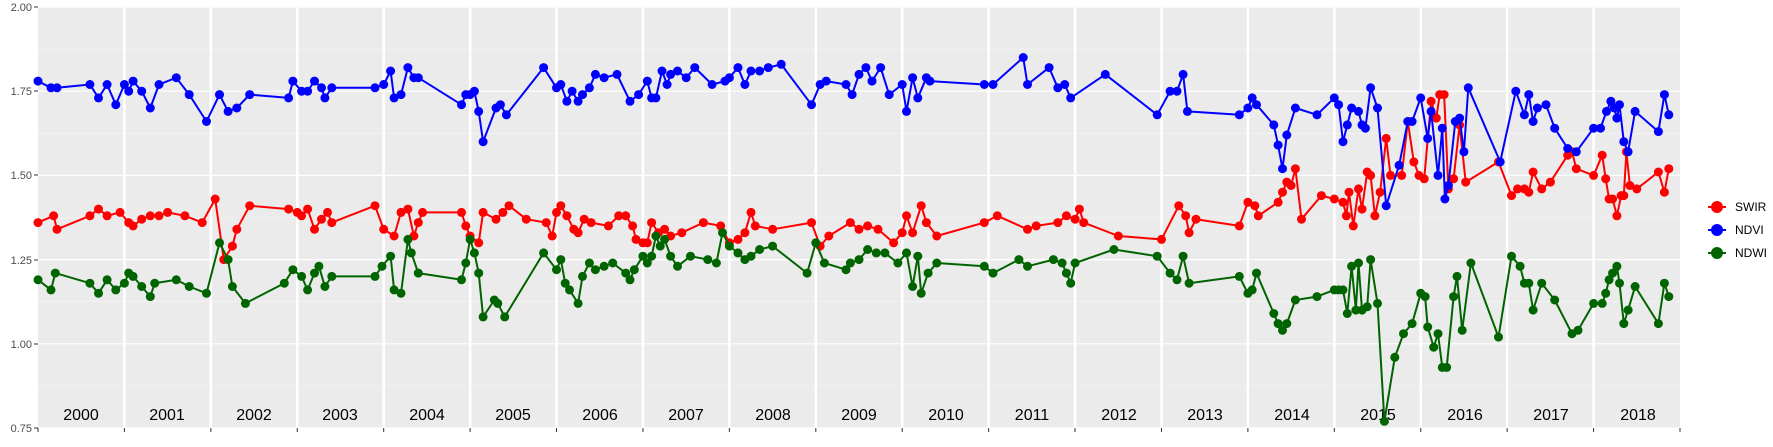 This screenshot has height=447, width=1773. Describe the element at coordinates (946, 415) in the screenshot. I see `year-label: 2010` at that location.